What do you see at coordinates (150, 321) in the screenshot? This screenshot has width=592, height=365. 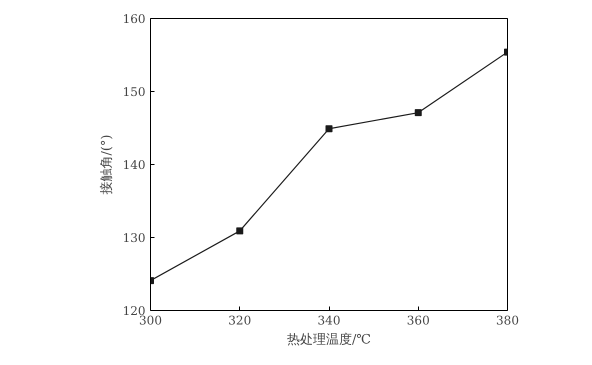 I see `x-tick-label: 300` at bounding box center [150, 321].